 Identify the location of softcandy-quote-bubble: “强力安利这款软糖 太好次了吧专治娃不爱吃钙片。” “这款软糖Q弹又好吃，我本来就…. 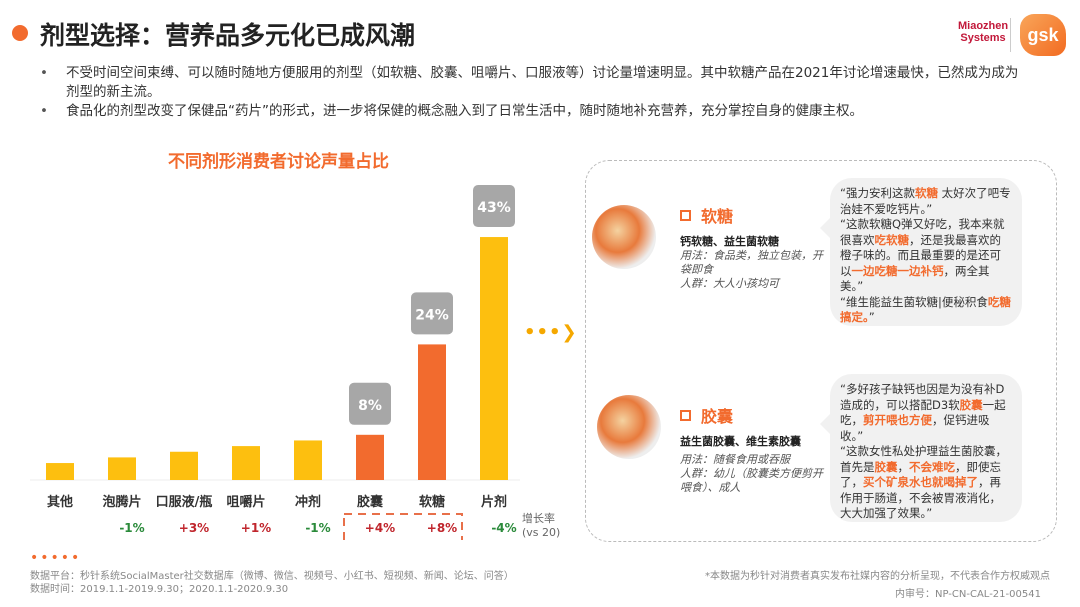
(921, 252).